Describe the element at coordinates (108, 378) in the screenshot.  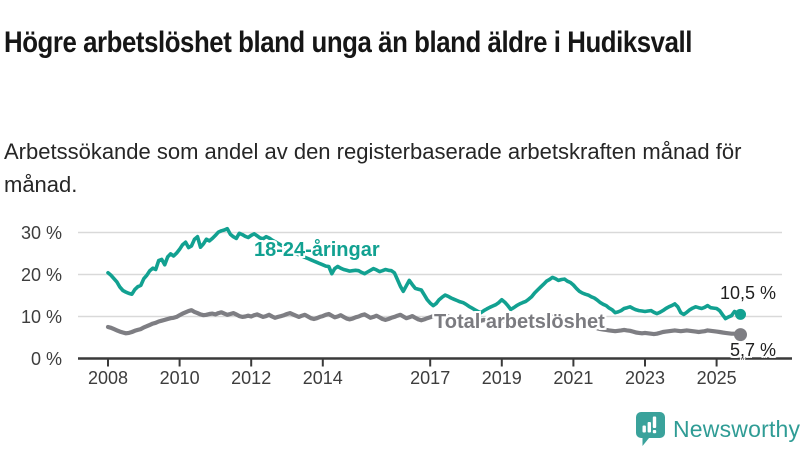
I see `x-tick-label: 2008` at that location.